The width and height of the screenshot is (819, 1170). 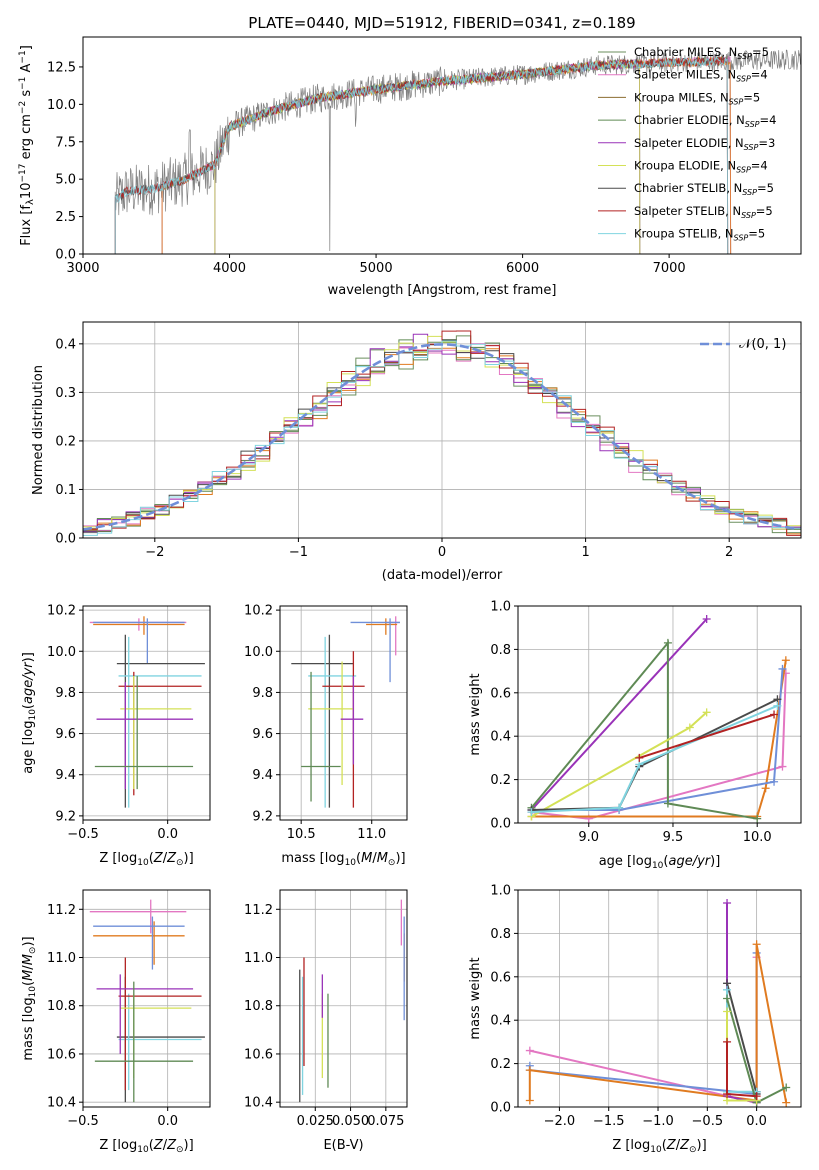 What do you see at coordinates (385, 1121) in the screenshot?
I see `mass-vs-ebv-xtick-label: 0.075` at bounding box center [385, 1121].